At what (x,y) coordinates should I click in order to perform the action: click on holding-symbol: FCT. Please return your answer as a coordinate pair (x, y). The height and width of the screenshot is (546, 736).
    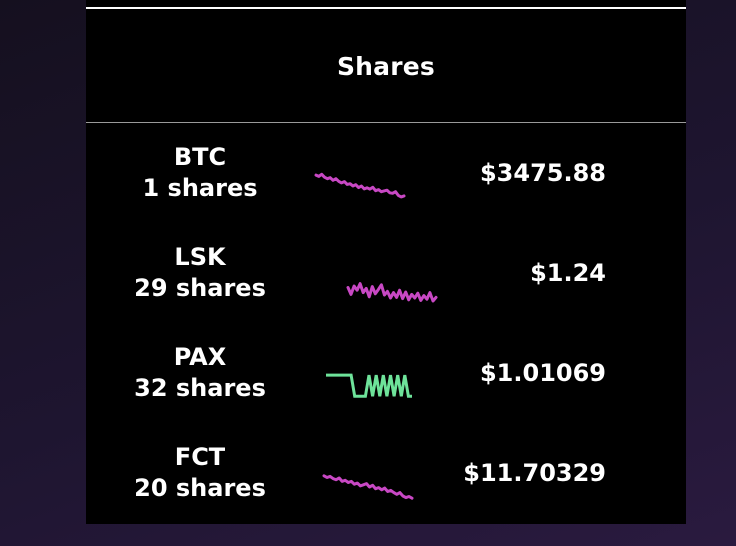
    Looking at the image, I should click on (200, 457).